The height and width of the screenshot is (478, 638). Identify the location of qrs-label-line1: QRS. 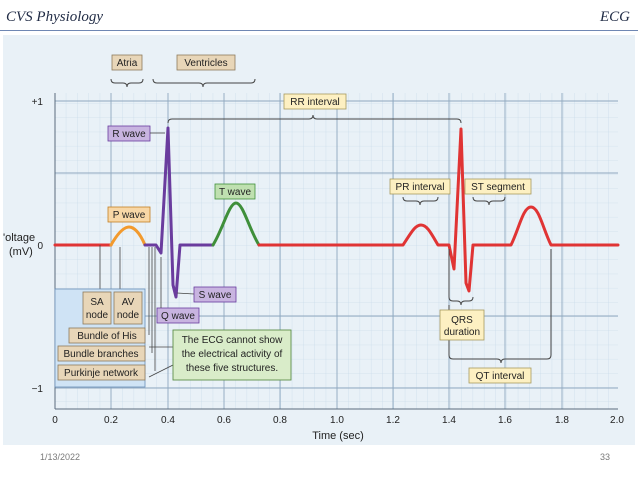
(462, 320).